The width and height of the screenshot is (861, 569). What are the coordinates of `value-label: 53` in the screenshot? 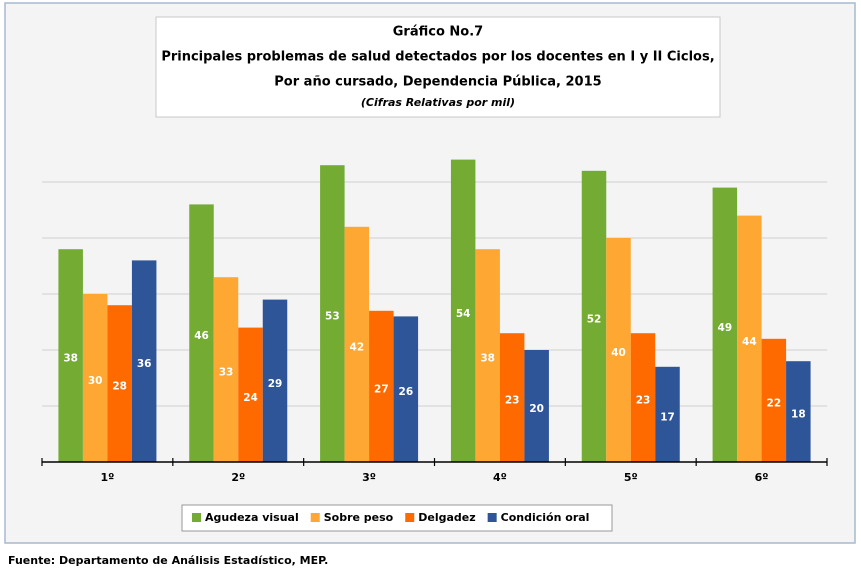 It's located at (332, 317).